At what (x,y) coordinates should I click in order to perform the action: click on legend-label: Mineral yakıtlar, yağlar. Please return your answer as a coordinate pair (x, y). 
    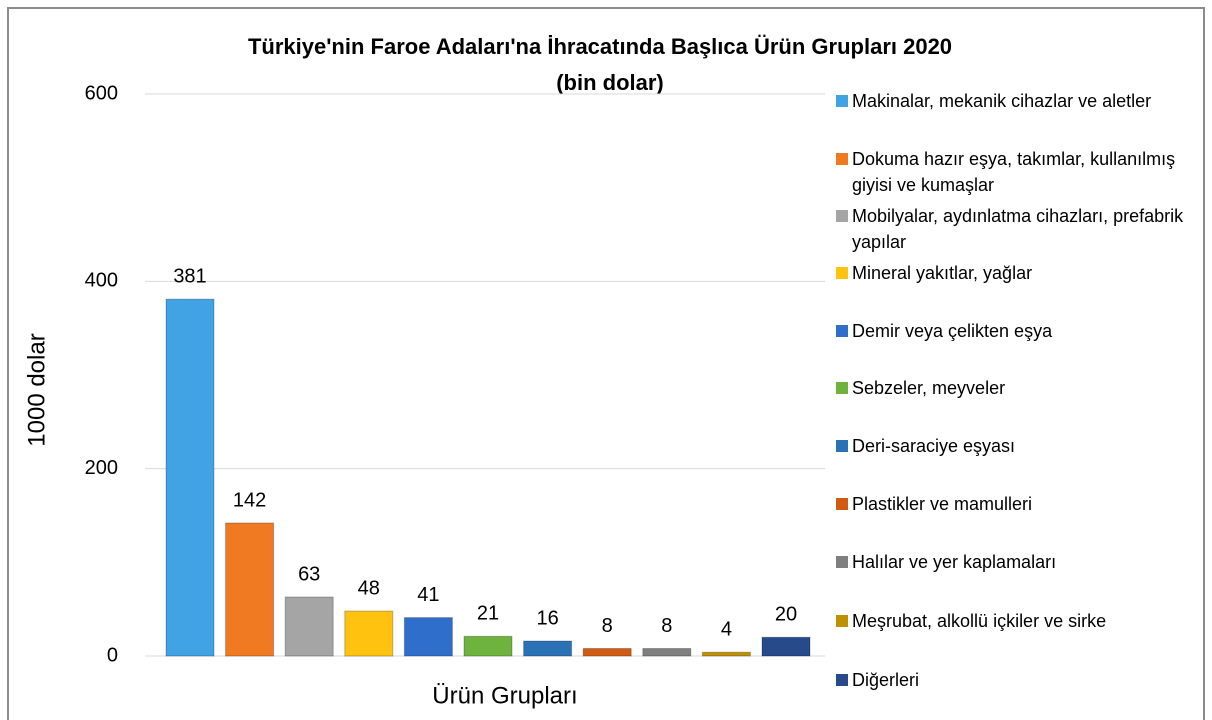
    Looking at the image, I should click on (942, 273).